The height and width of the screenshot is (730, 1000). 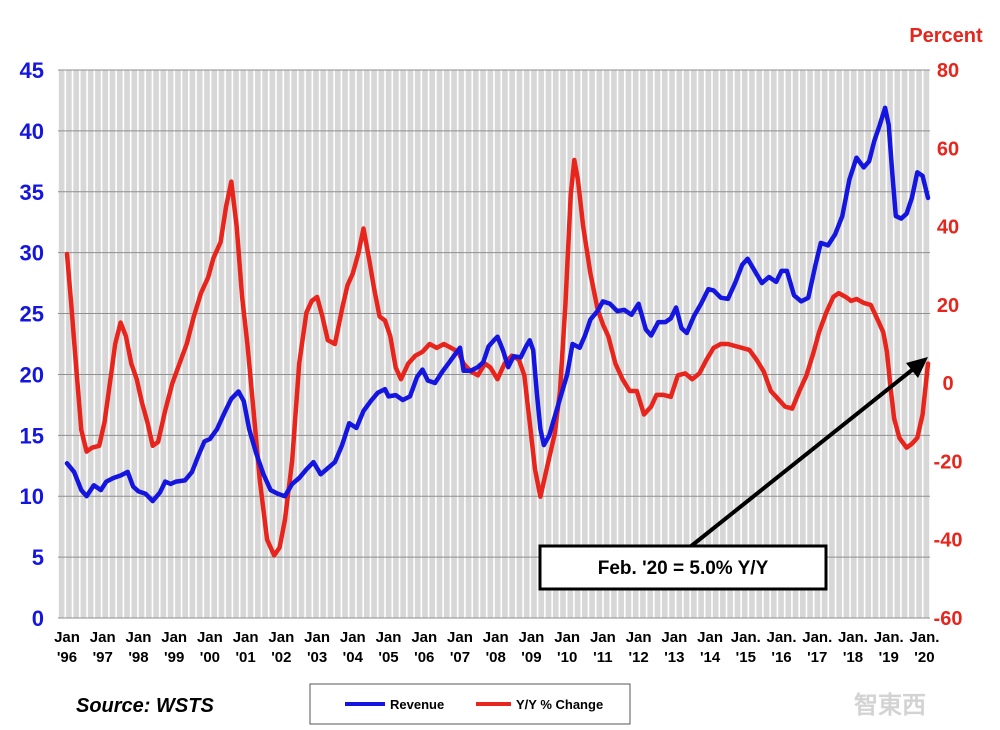 I want to click on left-tick-label: 25, so click(x=32, y=314).